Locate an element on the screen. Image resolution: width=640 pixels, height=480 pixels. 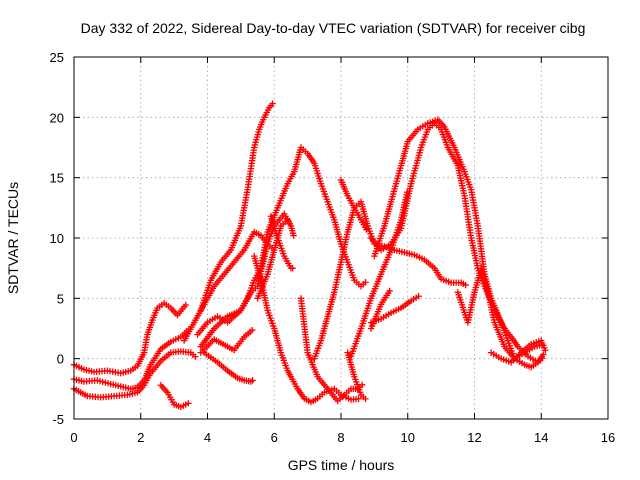
x-tick-label: 0 is located at coordinates (73, 437).